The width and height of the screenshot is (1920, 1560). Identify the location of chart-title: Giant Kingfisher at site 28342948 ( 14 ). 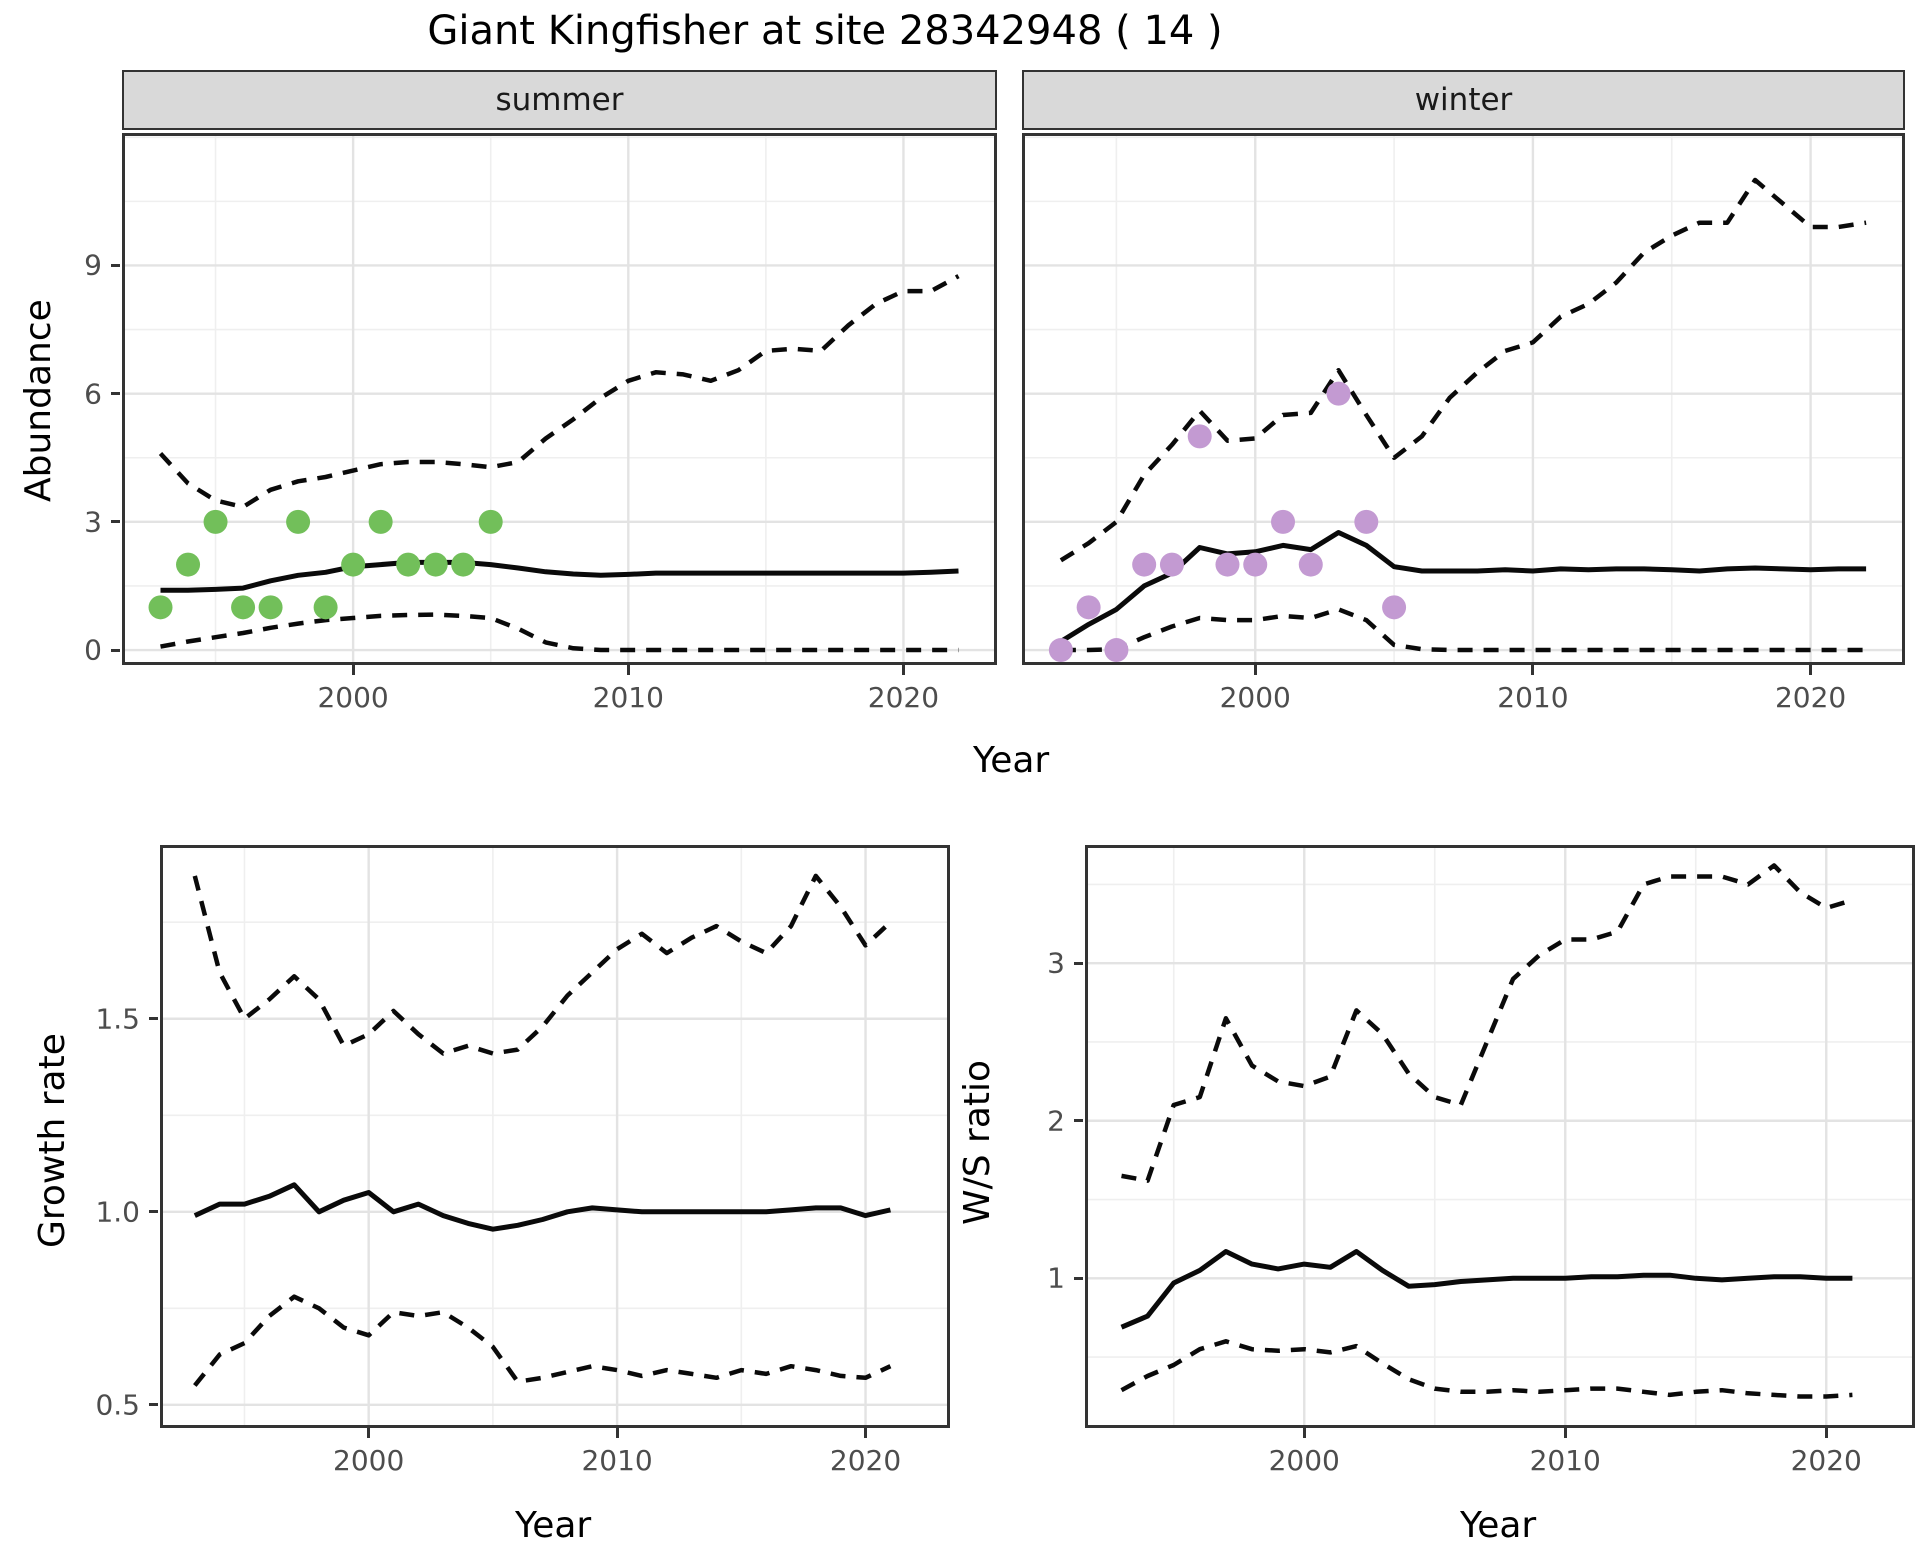
(825, 31).